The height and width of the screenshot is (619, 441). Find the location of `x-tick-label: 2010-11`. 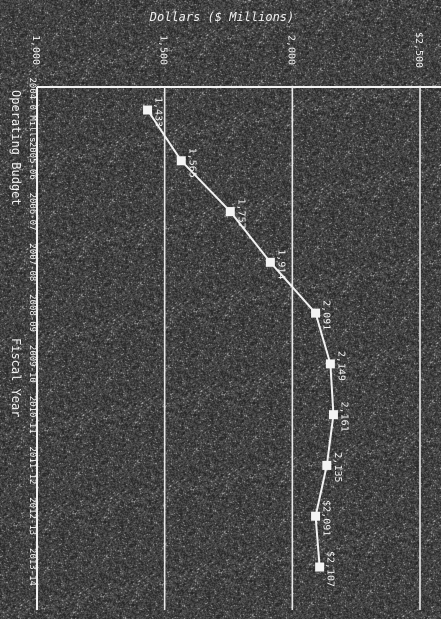

x-tick-label: 2010-11 is located at coordinates (32, 415).